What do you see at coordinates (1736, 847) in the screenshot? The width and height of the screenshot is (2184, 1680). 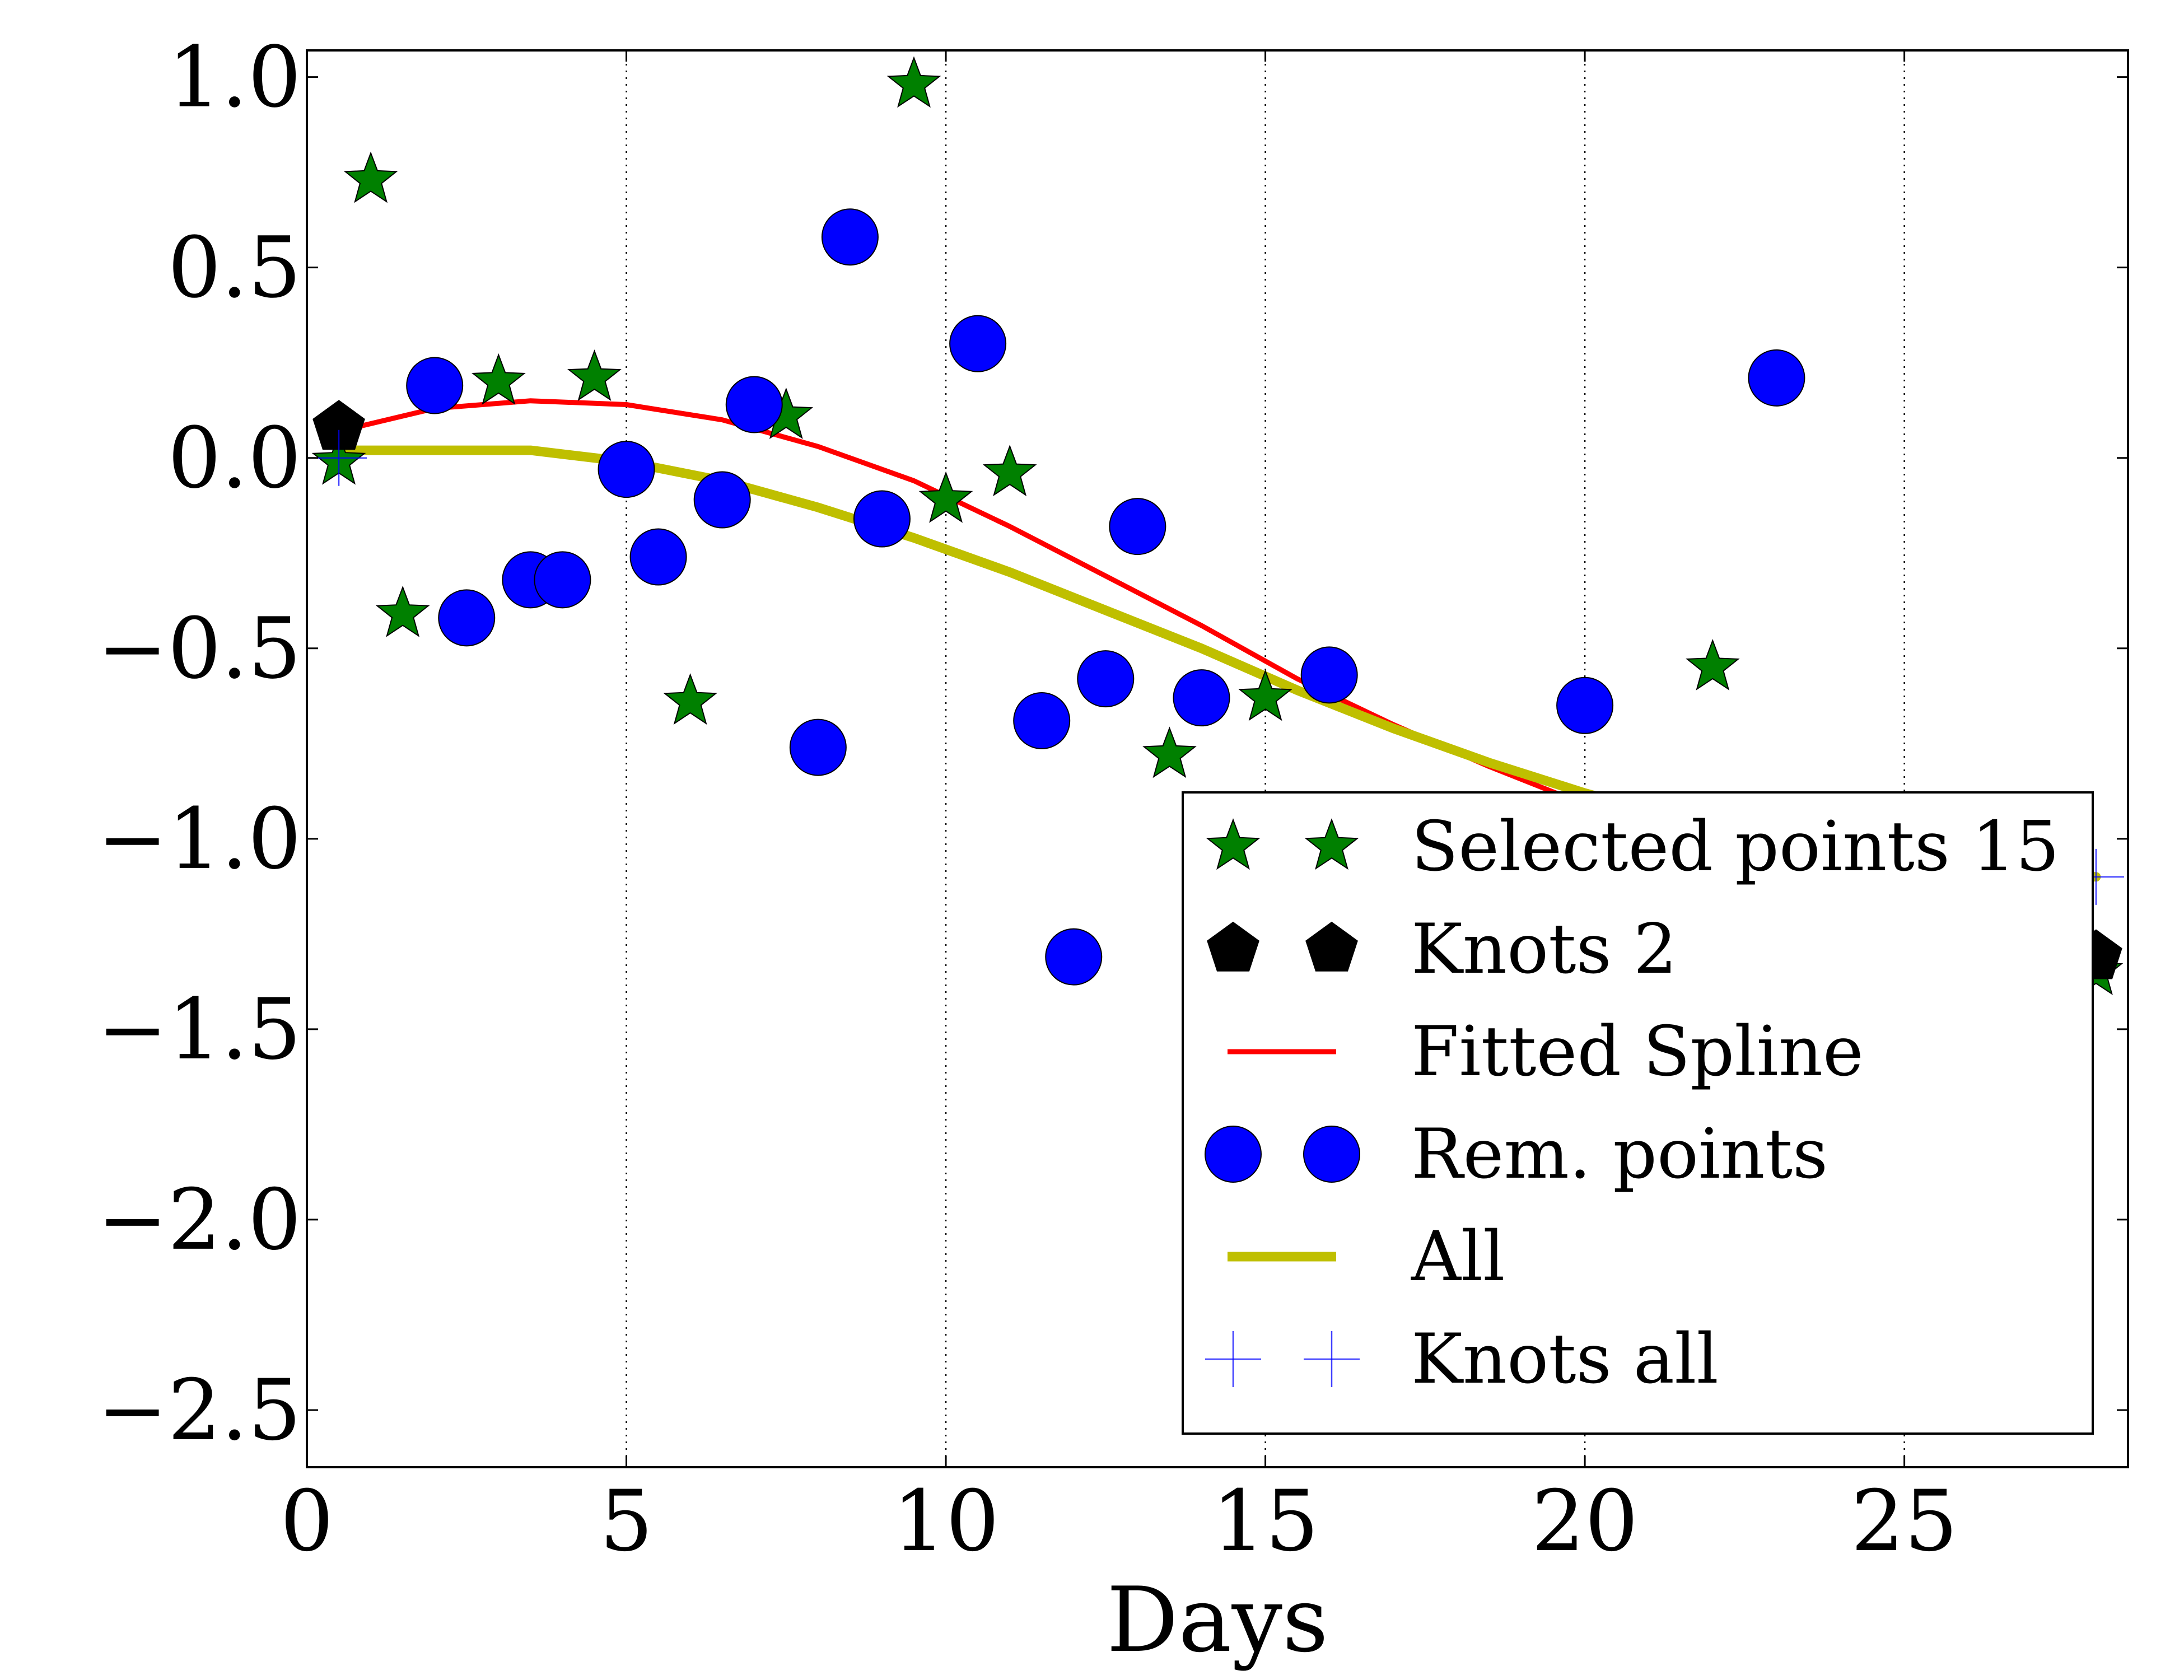 I see `legend-label: Selected points 15` at bounding box center [1736, 847].